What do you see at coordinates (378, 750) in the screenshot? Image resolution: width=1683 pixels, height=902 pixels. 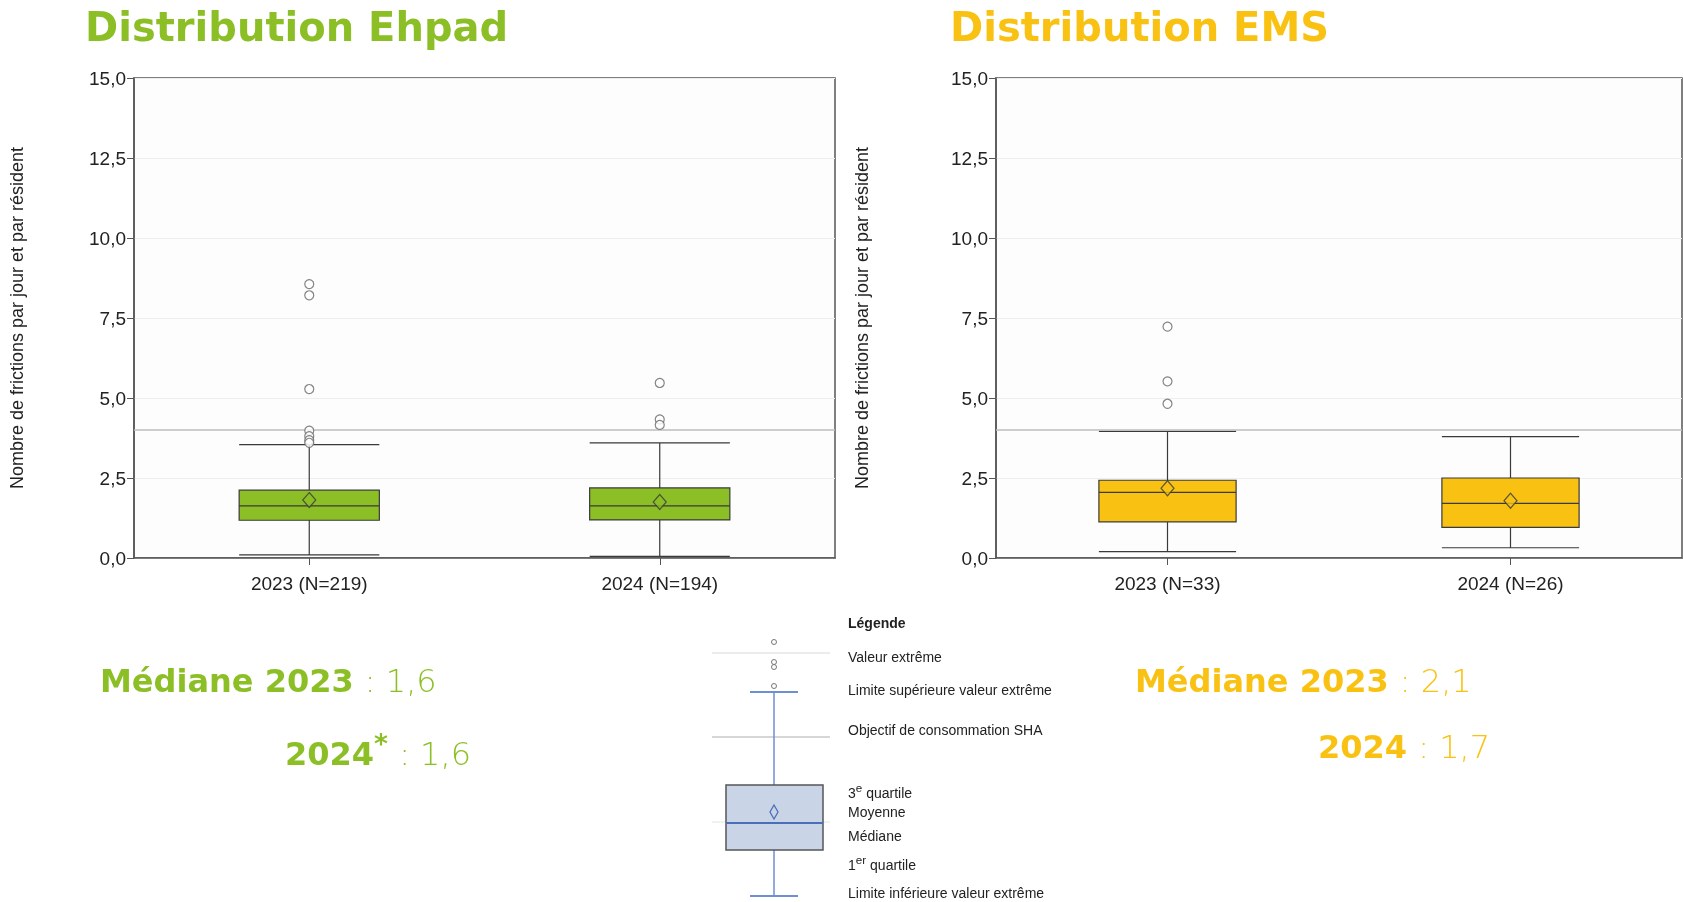 I see `text: 2024$^{*}$ : 1,6` at bounding box center [378, 750].